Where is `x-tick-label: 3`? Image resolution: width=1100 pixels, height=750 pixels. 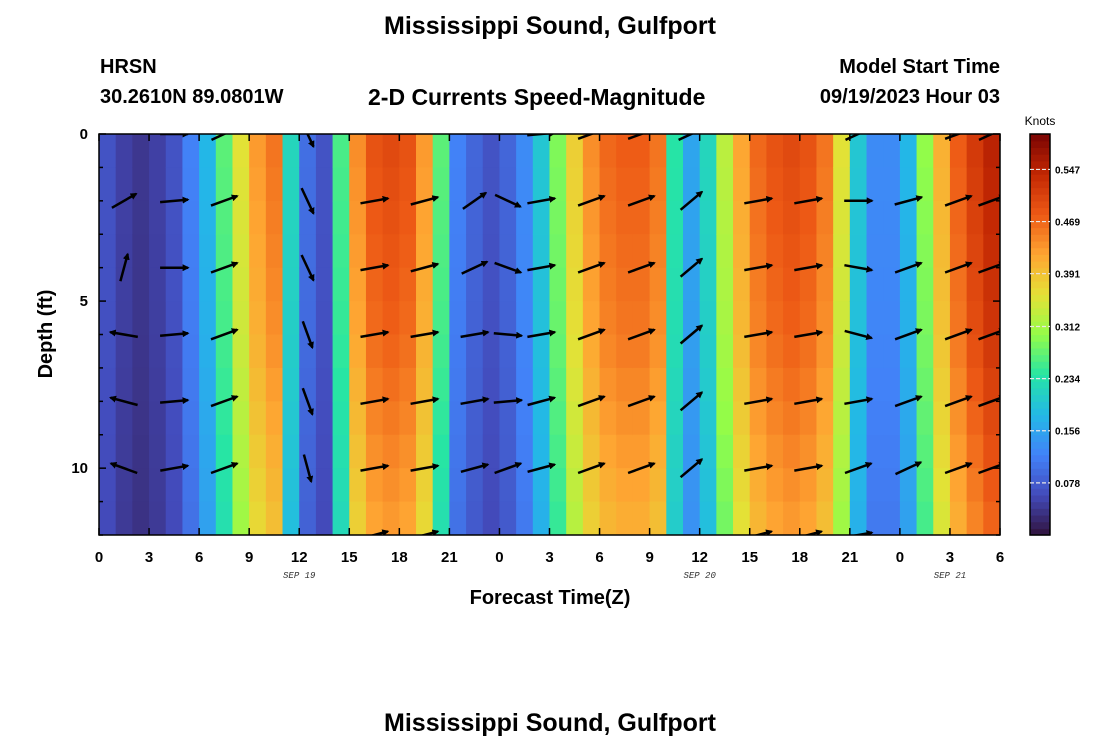
x-tick-label: 3 is located at coordinates (950, 557).